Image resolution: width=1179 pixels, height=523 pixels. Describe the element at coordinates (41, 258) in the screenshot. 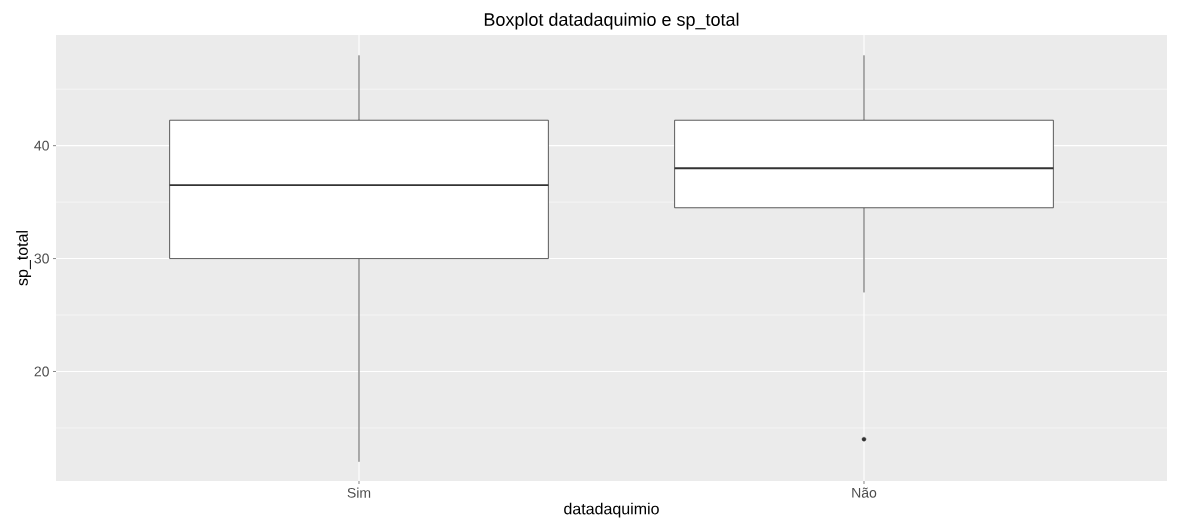

I see `y-tick-label: 30` at that location.